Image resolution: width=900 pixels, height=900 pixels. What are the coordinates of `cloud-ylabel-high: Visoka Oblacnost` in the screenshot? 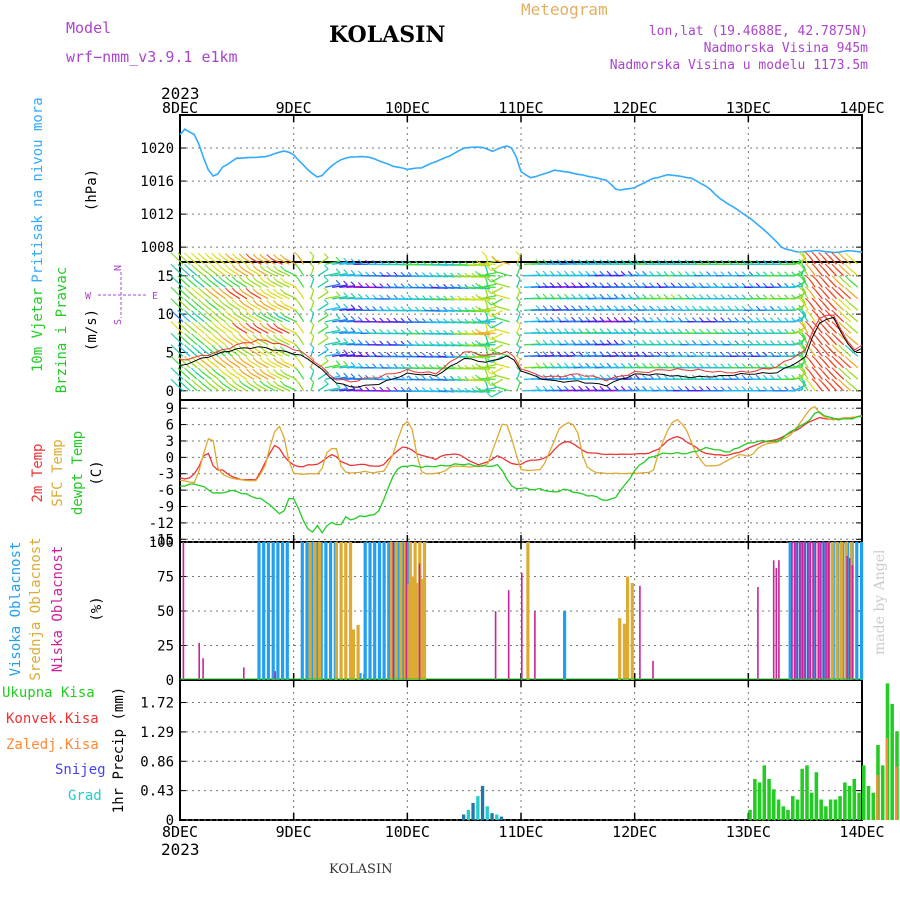 It's located at (16, 609).